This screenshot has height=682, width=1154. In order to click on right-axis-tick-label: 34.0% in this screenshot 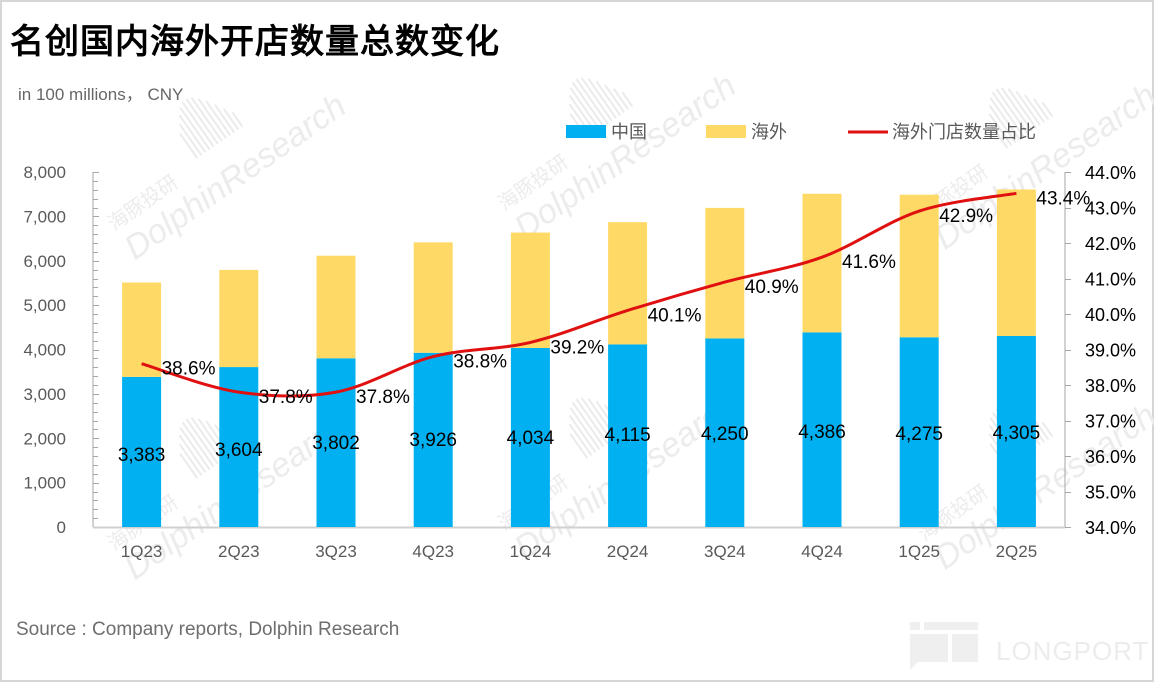, I will do `click(1110, 528)`.